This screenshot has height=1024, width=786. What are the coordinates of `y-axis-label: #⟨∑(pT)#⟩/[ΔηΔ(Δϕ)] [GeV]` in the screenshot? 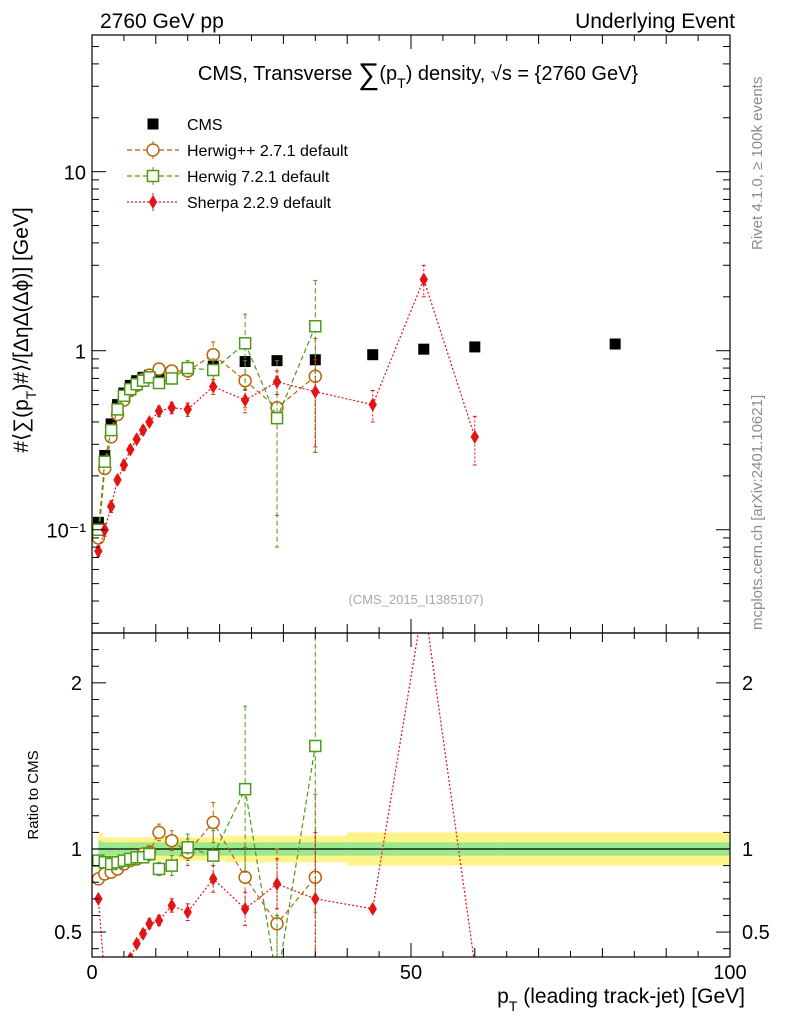 It's located at (24, 329).